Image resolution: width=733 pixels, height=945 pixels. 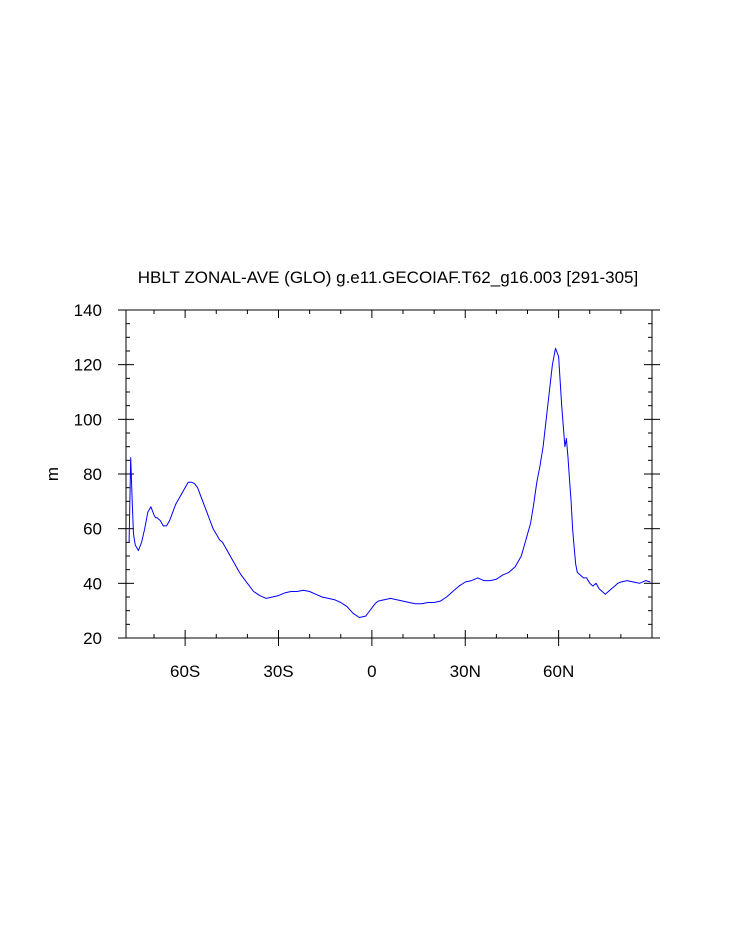 What do you see at coordinates (88, 365) in the screenshot?
I see `y-tick-label: 120` at bounding box center [88, 365].